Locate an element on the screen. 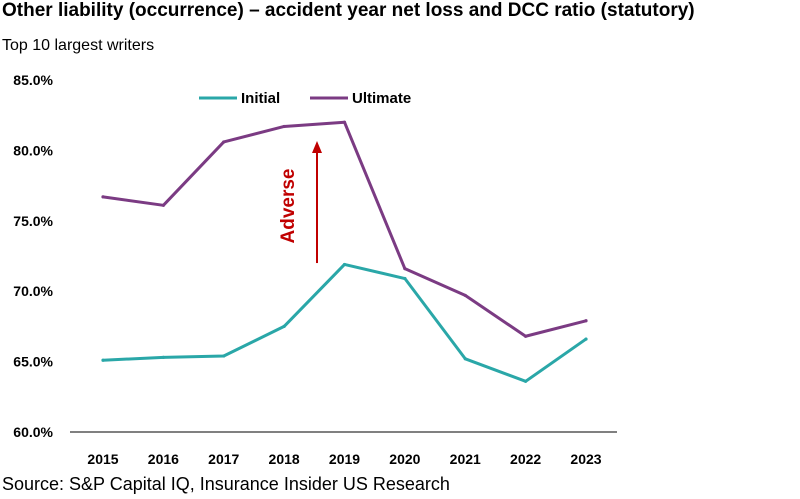 The width and height of the screenshot is (800, 499). adverse-arrow-head is located at coordinates (317, 146).